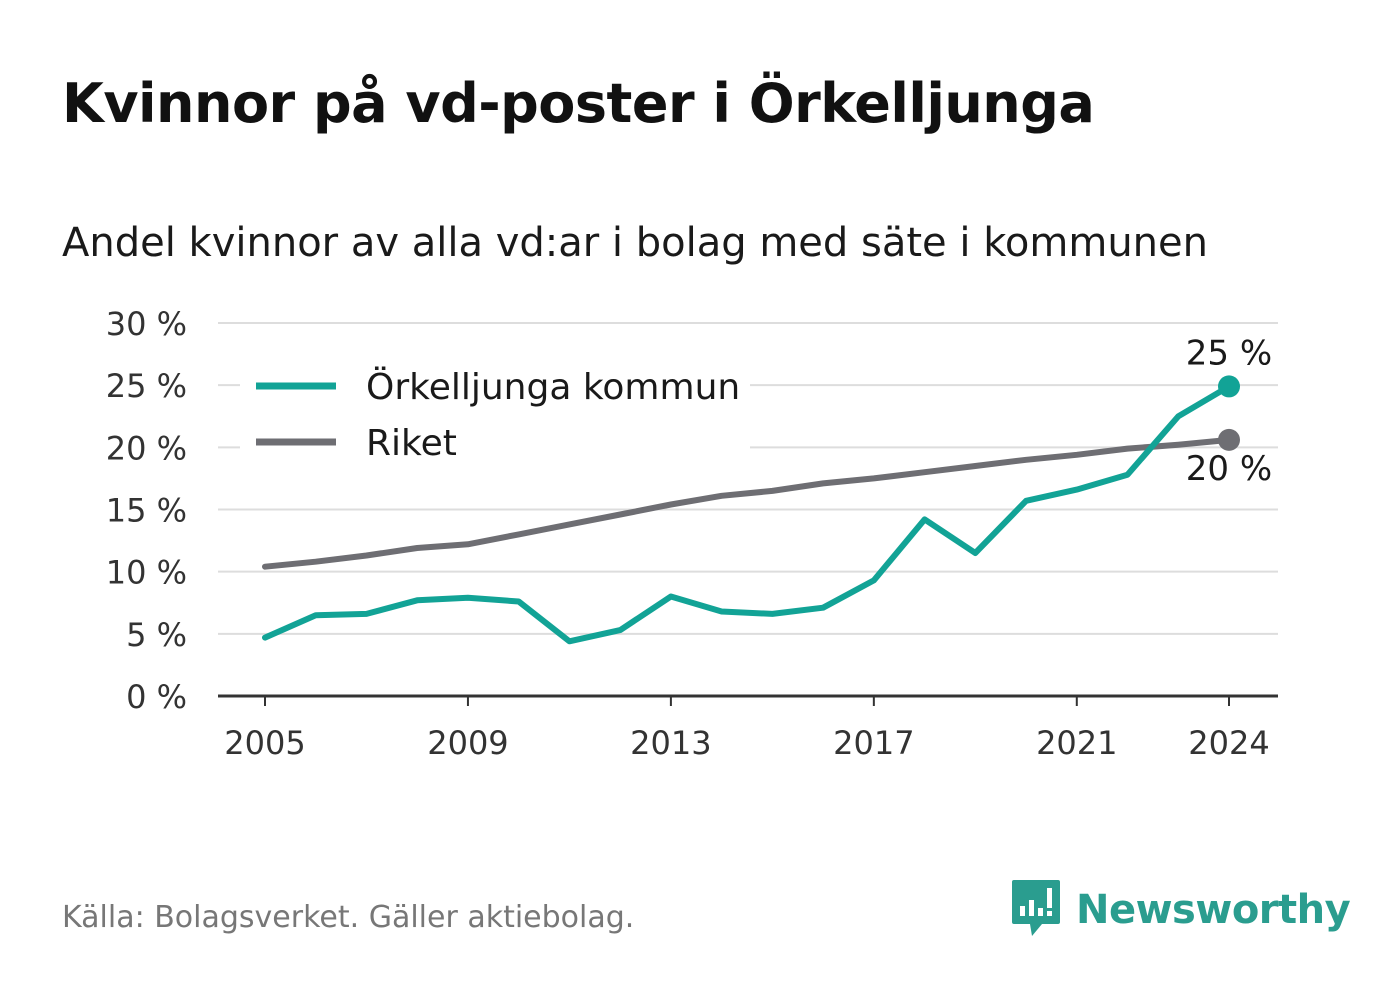  I want to click on newsworthy-logo-icon, so click(1036, 910).